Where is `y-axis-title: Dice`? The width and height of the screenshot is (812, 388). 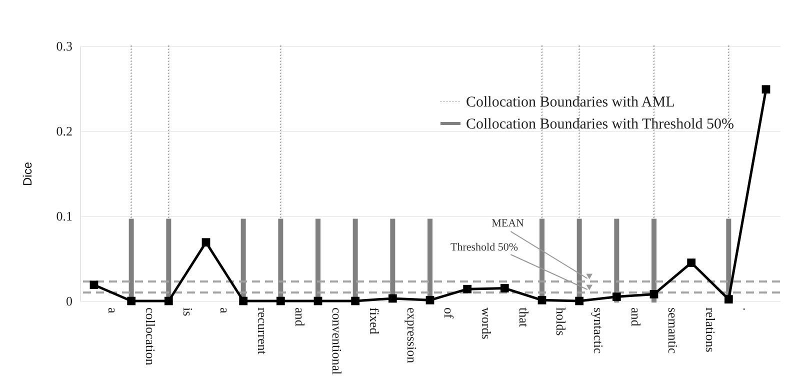 y-axis-title: Dice is located at coordinates (27, 174).